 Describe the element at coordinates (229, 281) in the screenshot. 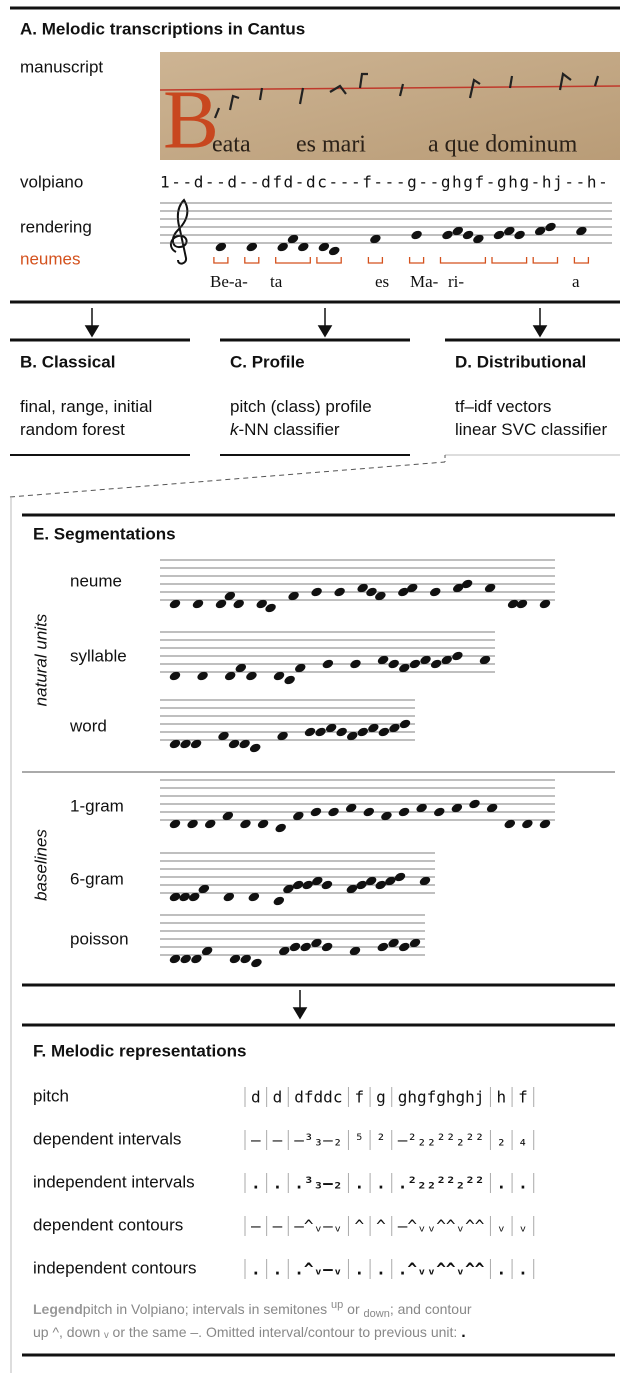

I see `lyric: Be-a-` at that location.